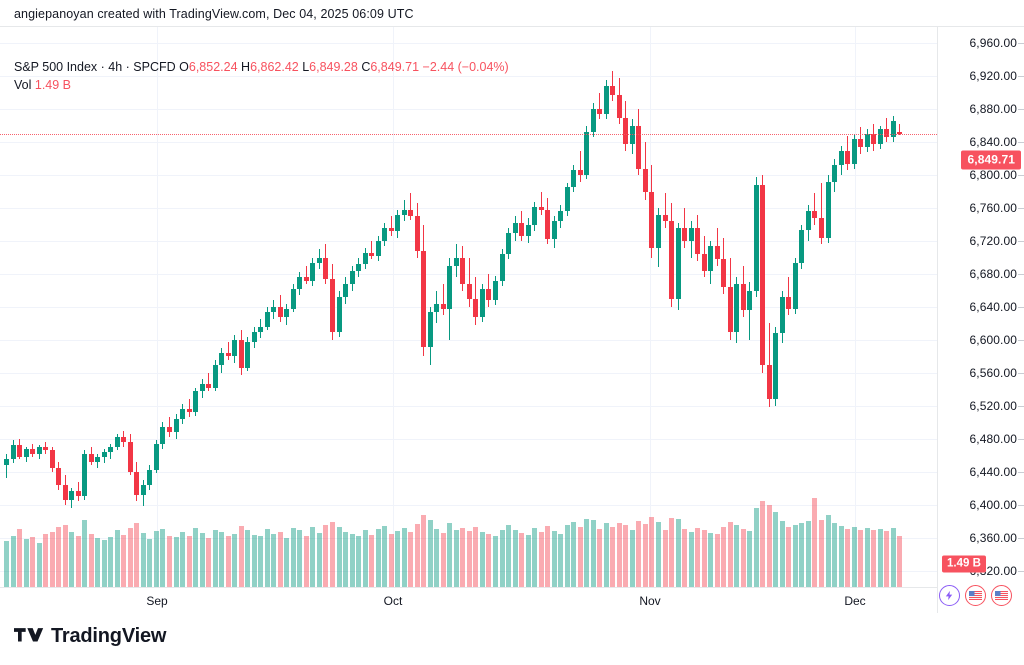  I want to click on chart-footer: TradingView, so click(512, 639).